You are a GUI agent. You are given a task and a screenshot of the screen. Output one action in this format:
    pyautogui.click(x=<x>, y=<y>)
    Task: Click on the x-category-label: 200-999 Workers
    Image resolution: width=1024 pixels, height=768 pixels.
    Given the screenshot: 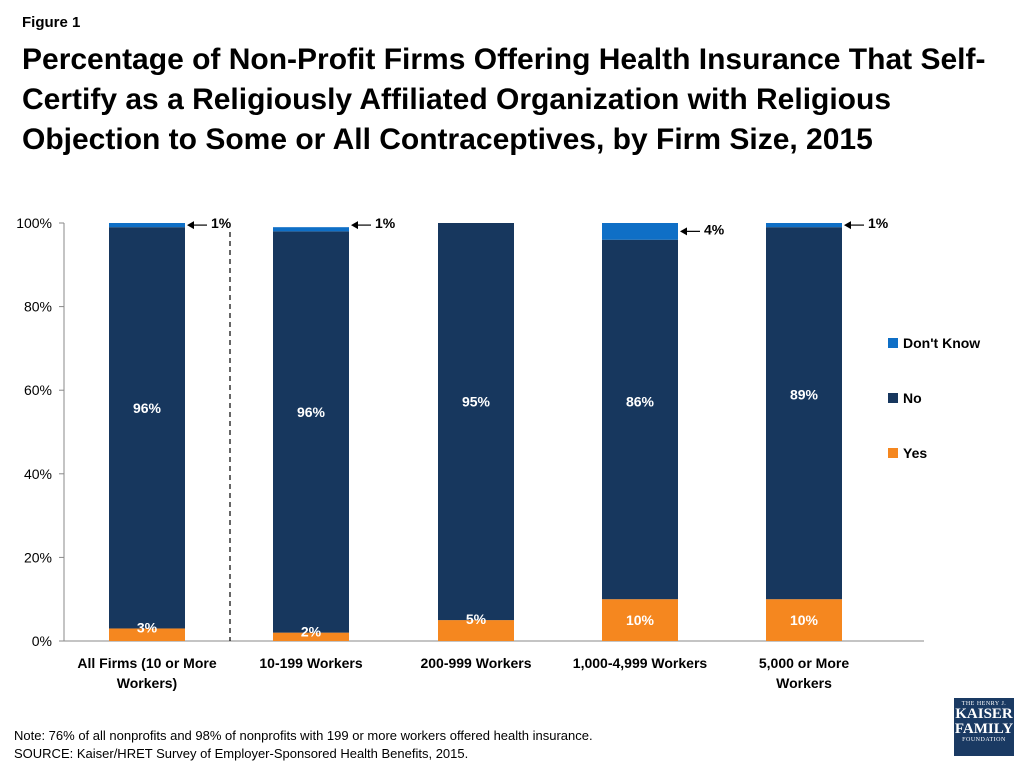 What is the action you would take?
    pyautogui.click(x=475, y=663)
    